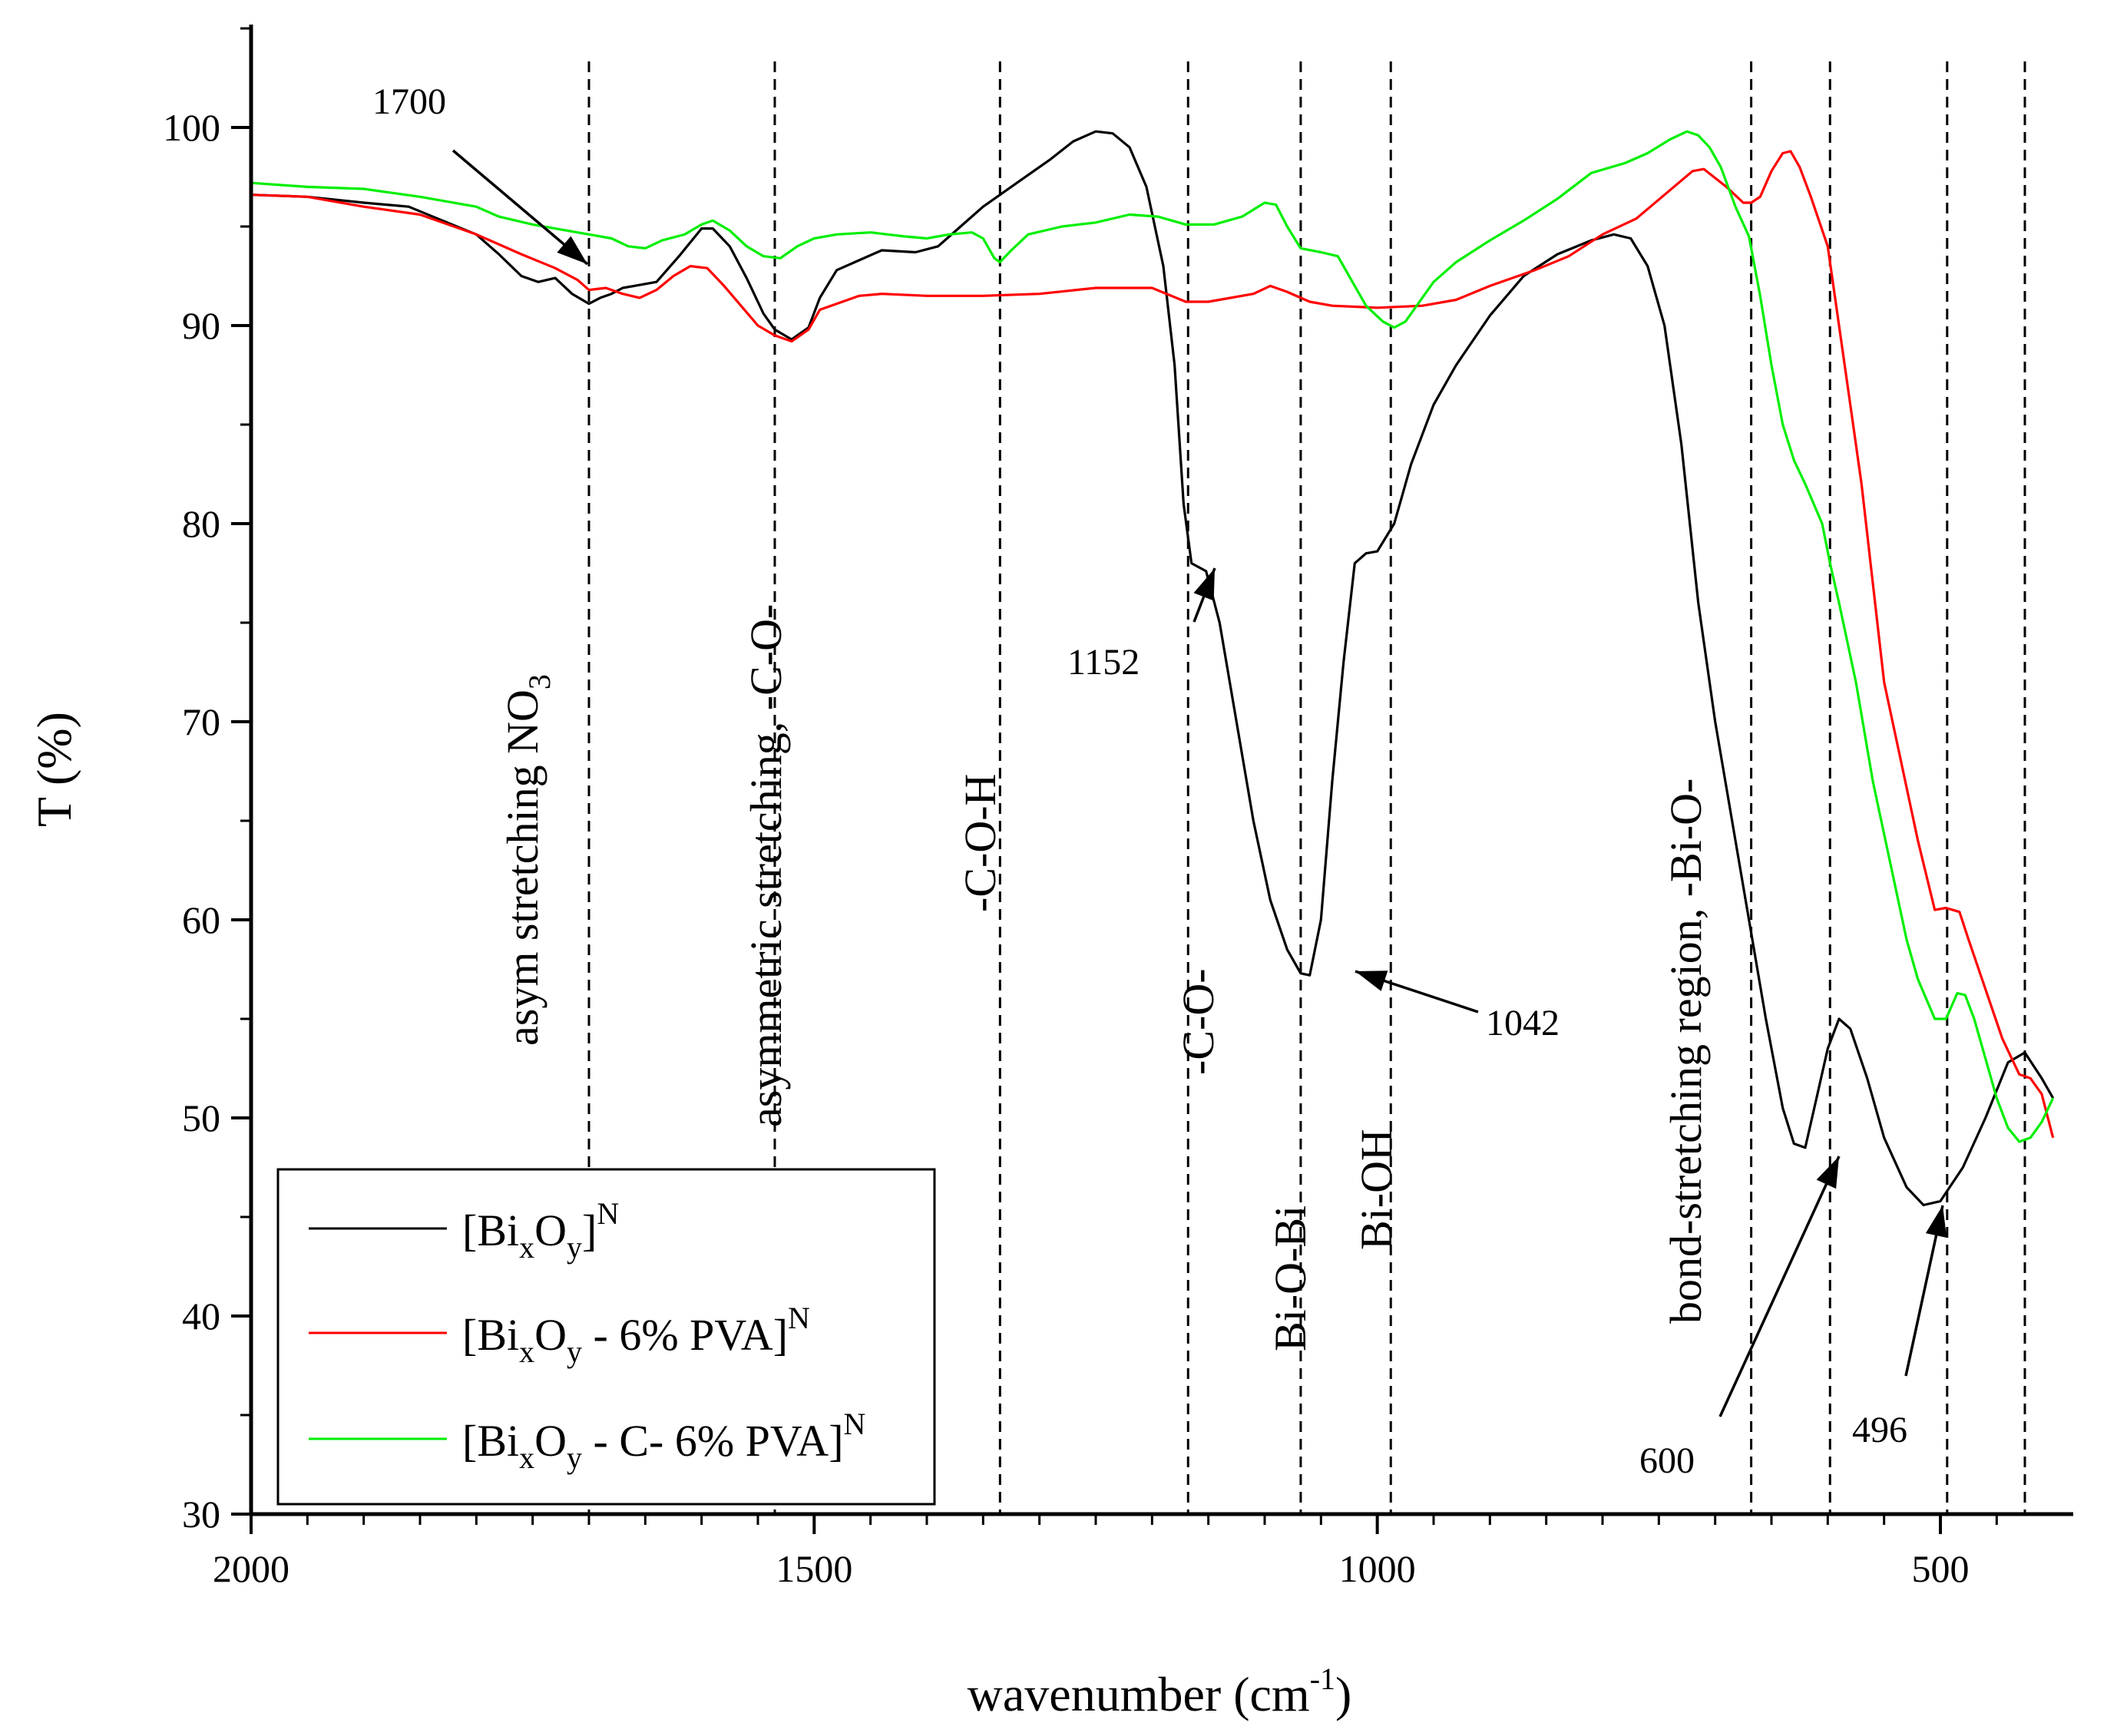 The height and width of the screenshot is (1736, 2117). What do you see at coordinates (589, 1230) in the screenshot?
I see `legend-0-post: ]` at bounding box center [589, 1230].